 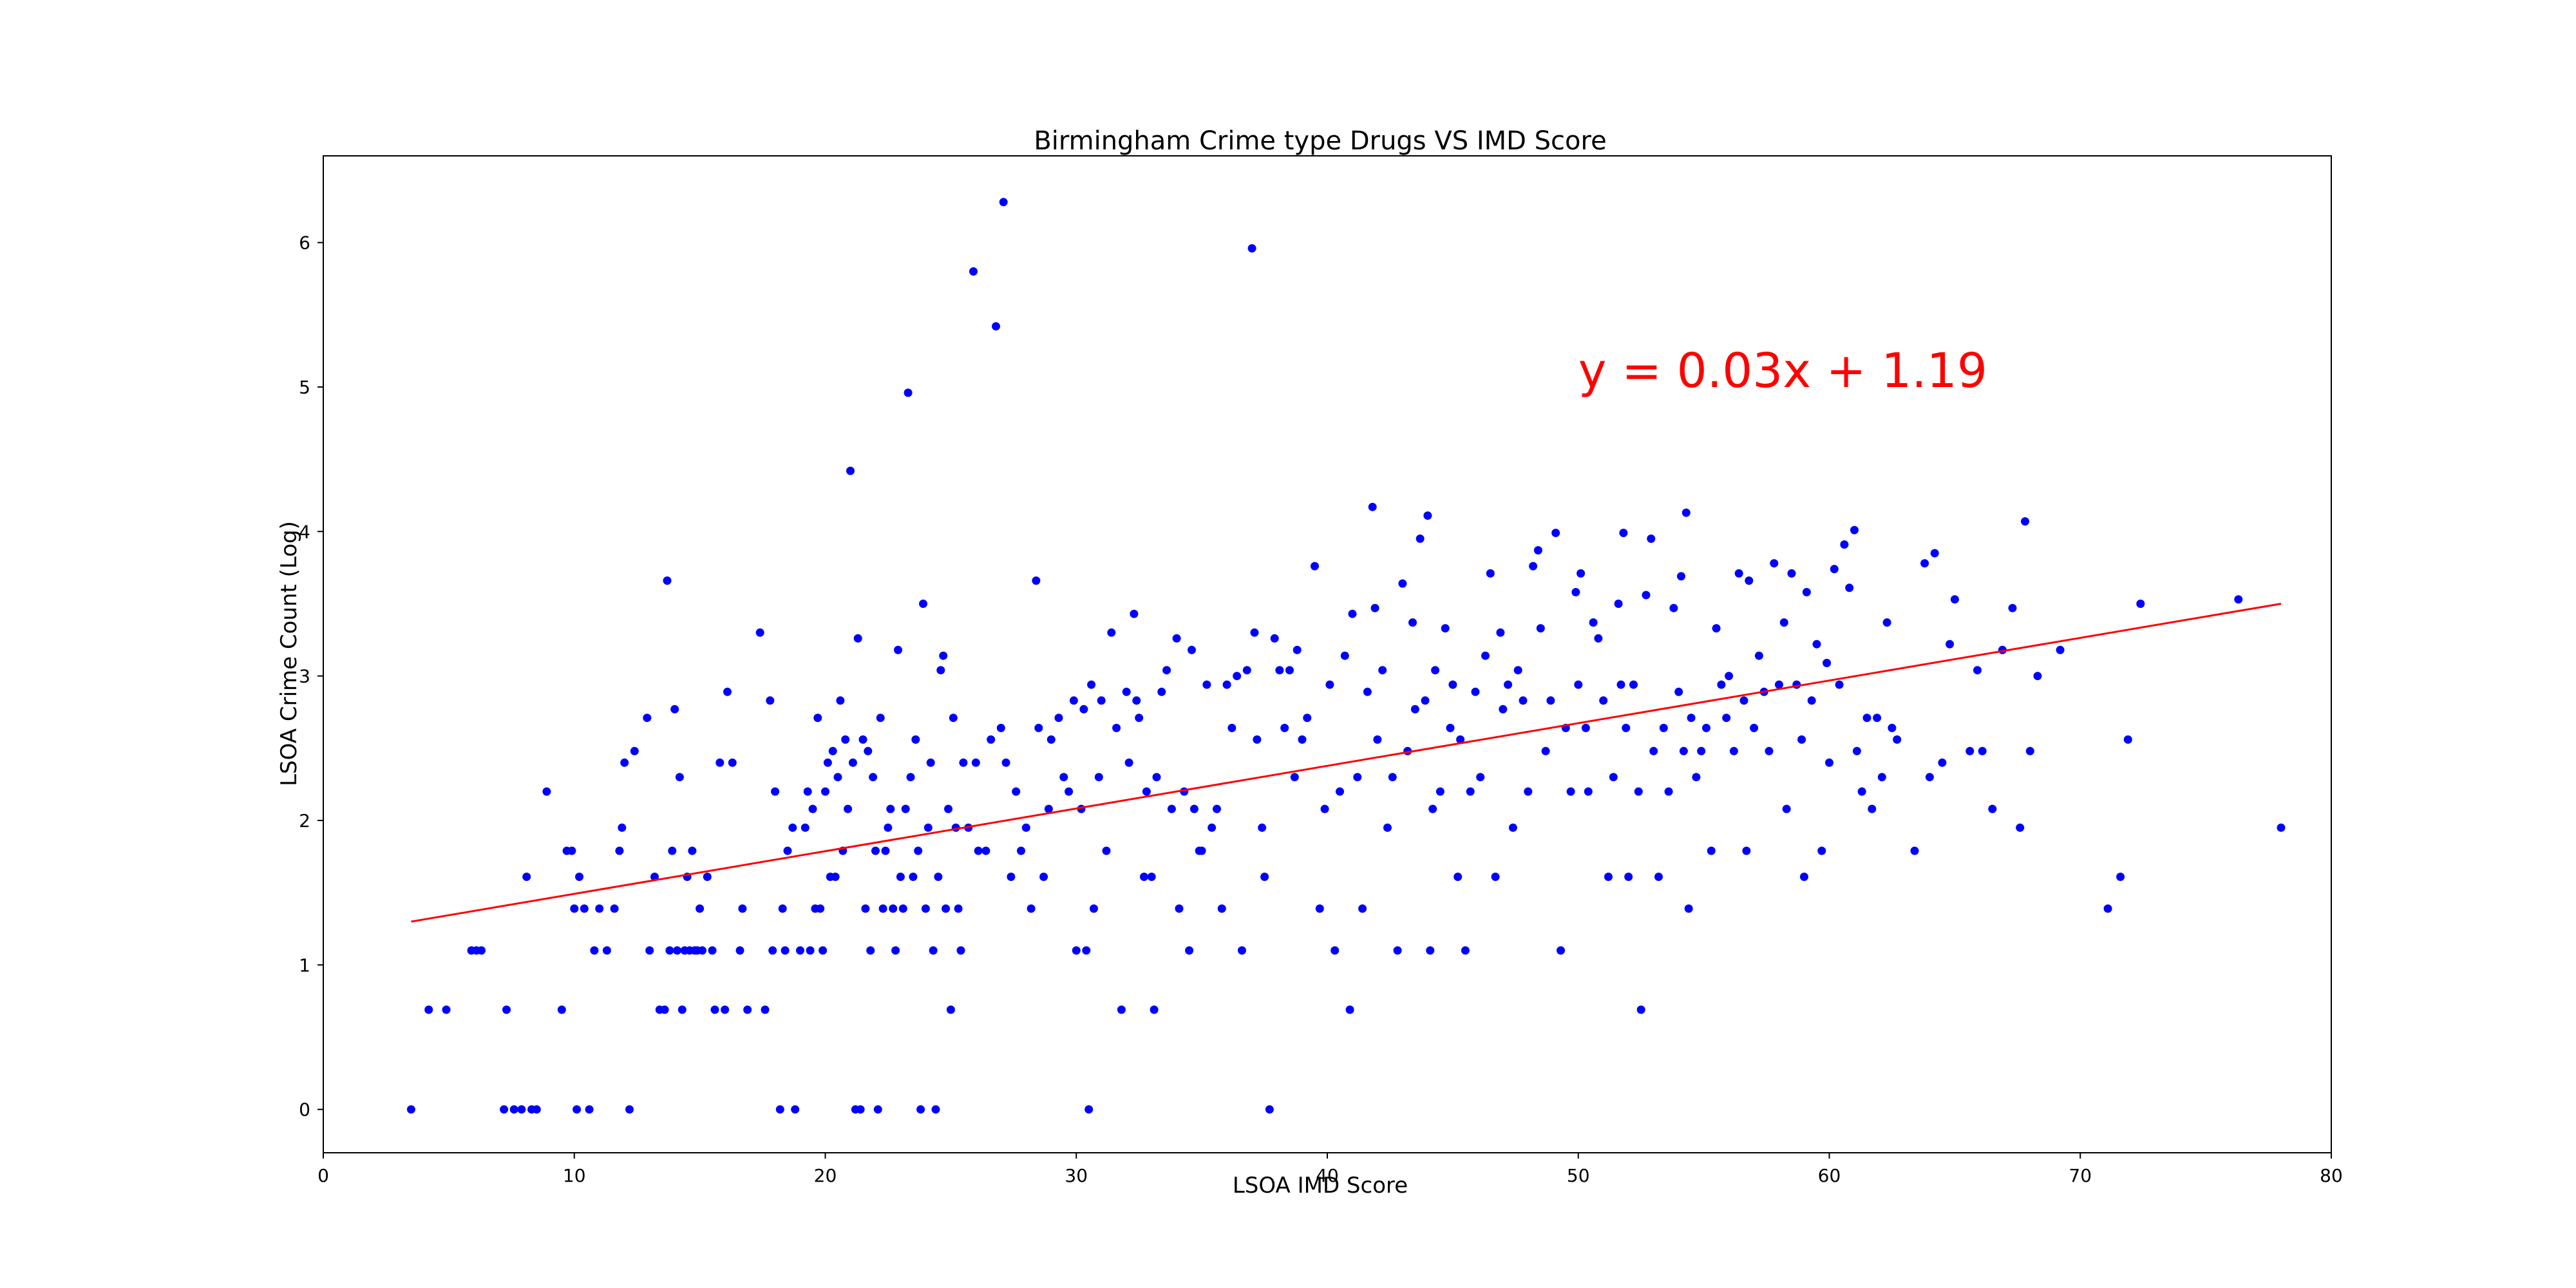 I want to click on y-tick-label: 6, so click(x=304, y=243).